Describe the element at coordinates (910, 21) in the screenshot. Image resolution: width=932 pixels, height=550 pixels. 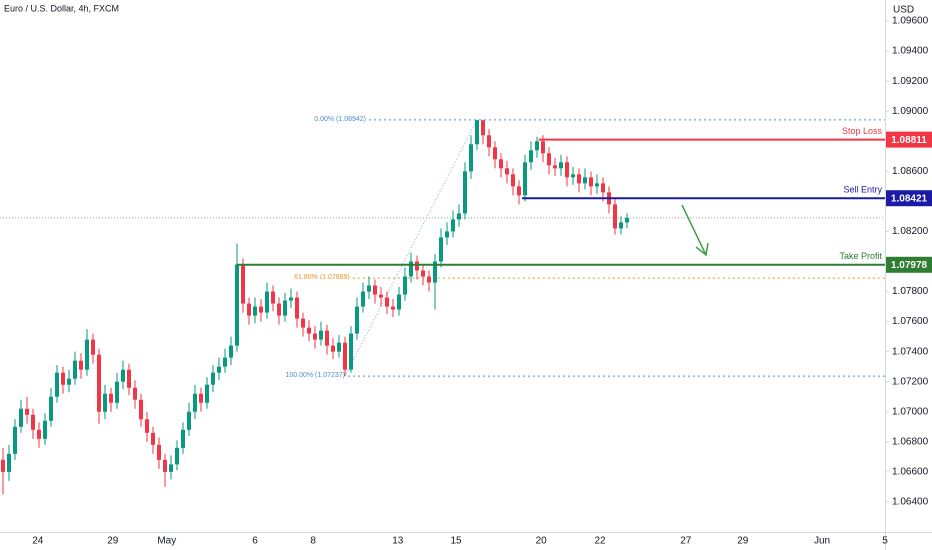
I see `y-tick-label: 1.09600` at that location.